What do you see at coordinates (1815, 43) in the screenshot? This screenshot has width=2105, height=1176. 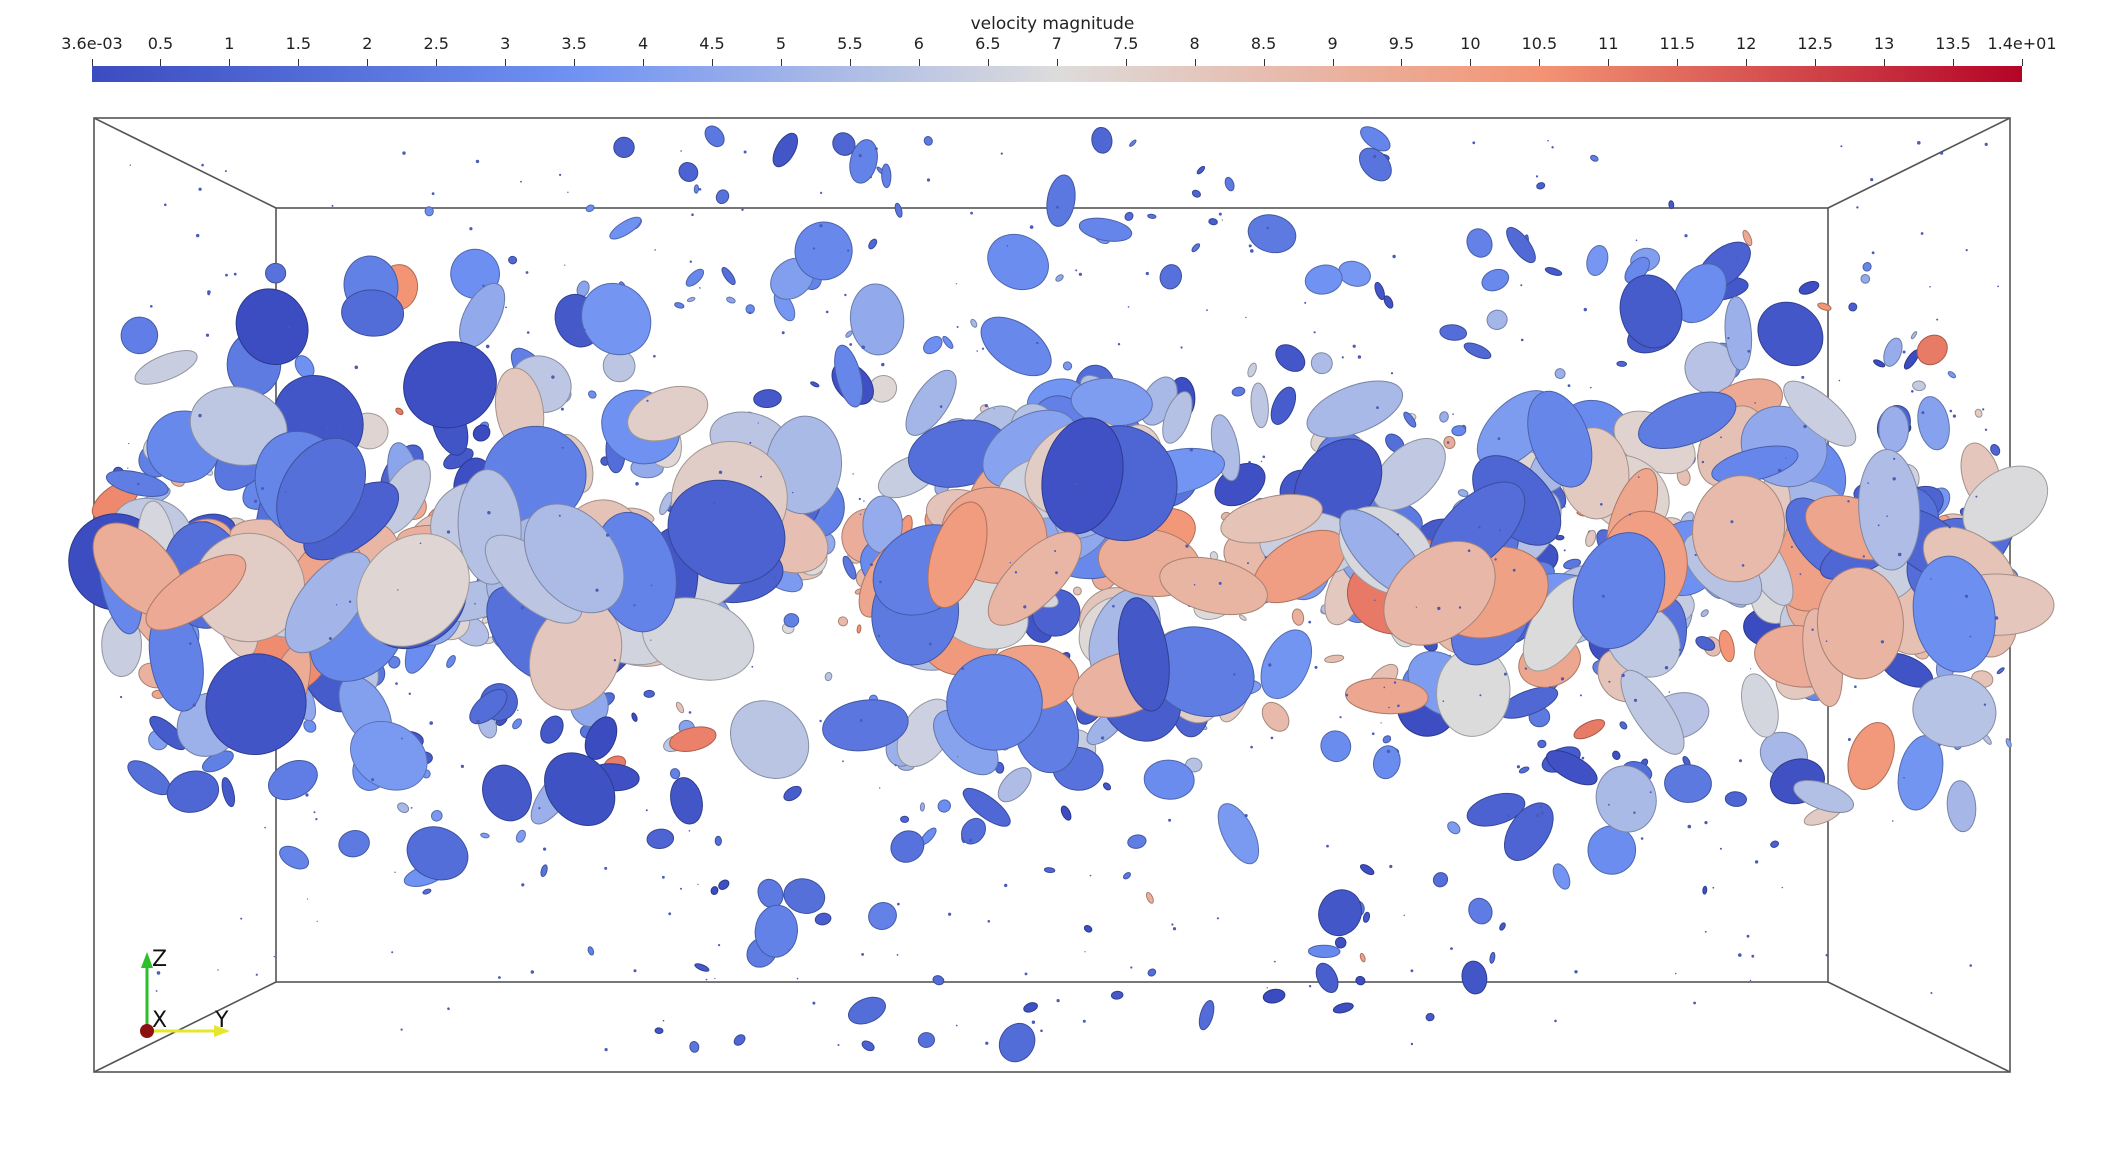 I see `colorbar-tick-label: 12.5` at bounding box center [1815, 43].